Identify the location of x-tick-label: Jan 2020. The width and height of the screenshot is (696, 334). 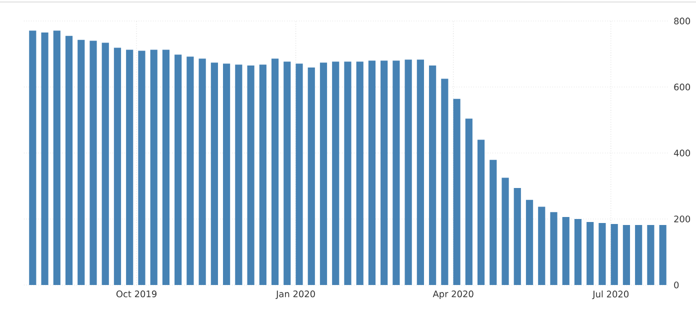
(295, 294).